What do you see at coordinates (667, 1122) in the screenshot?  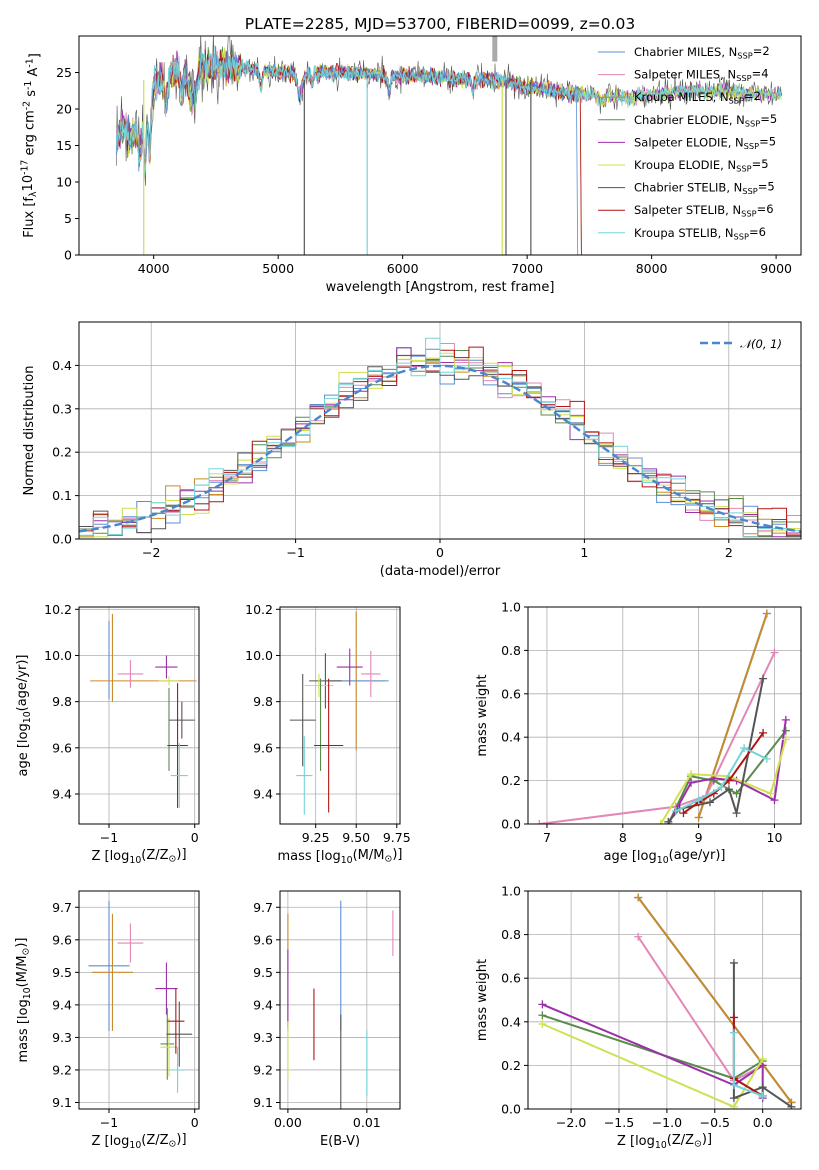 I see `x-tick-label: −1.0` at bounding box center [667, 1122].